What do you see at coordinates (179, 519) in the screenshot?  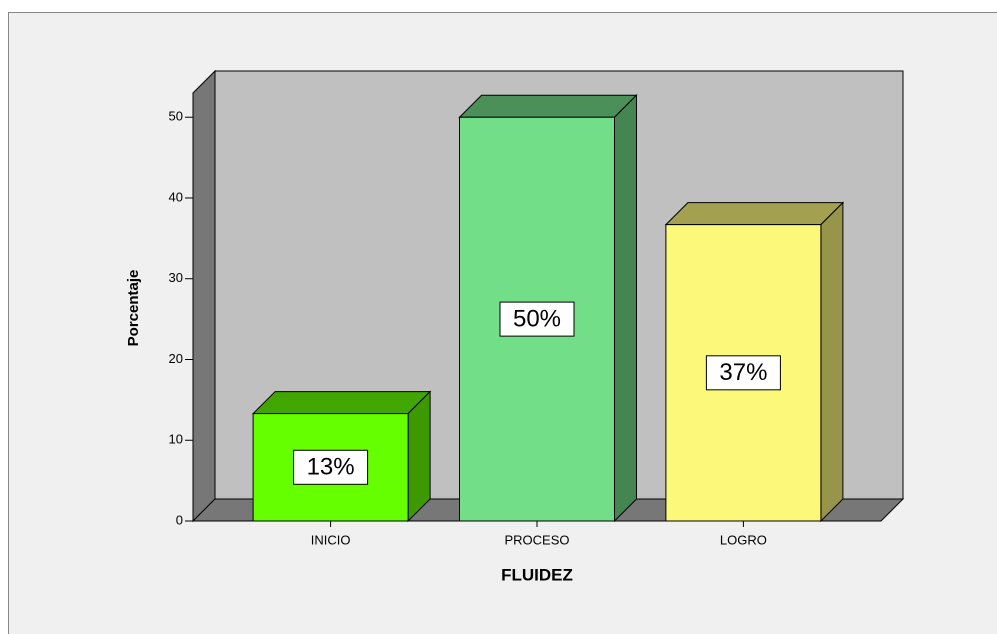 I see `y-tick-label: 0` at bounding box center [179, 519].